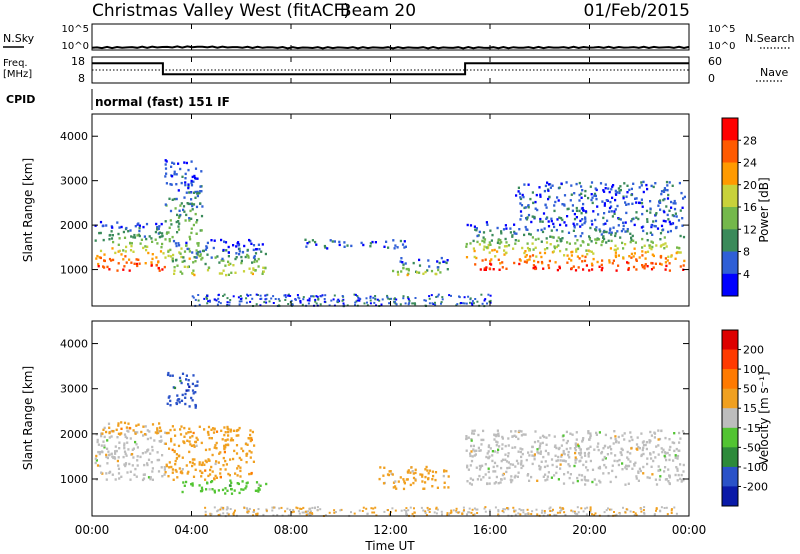 The height and width of the screenshot is (554, 800). What do you see at coordinates (17, 74) in the screenshot?
I see `freq-unit: [MHz]` at bounding box center [17, 74].